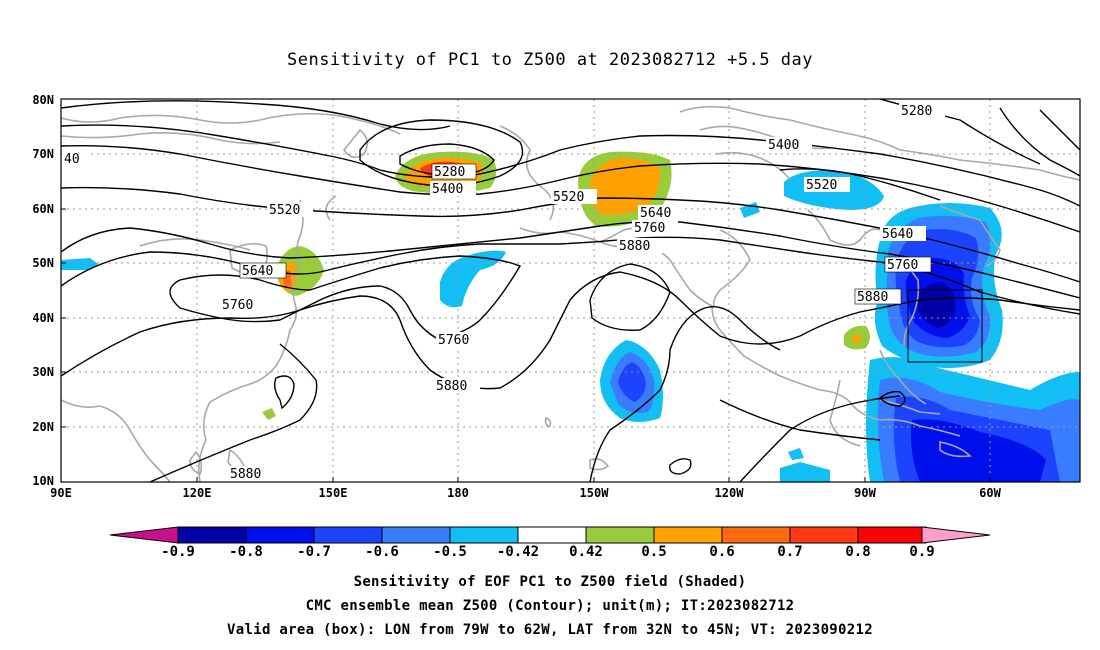 This screenshot has height=650, width=1100. What do you see at coordinates (43, 263) in the screenshot?
I see `lat-label: 50N` at bounding box center [43, 263].